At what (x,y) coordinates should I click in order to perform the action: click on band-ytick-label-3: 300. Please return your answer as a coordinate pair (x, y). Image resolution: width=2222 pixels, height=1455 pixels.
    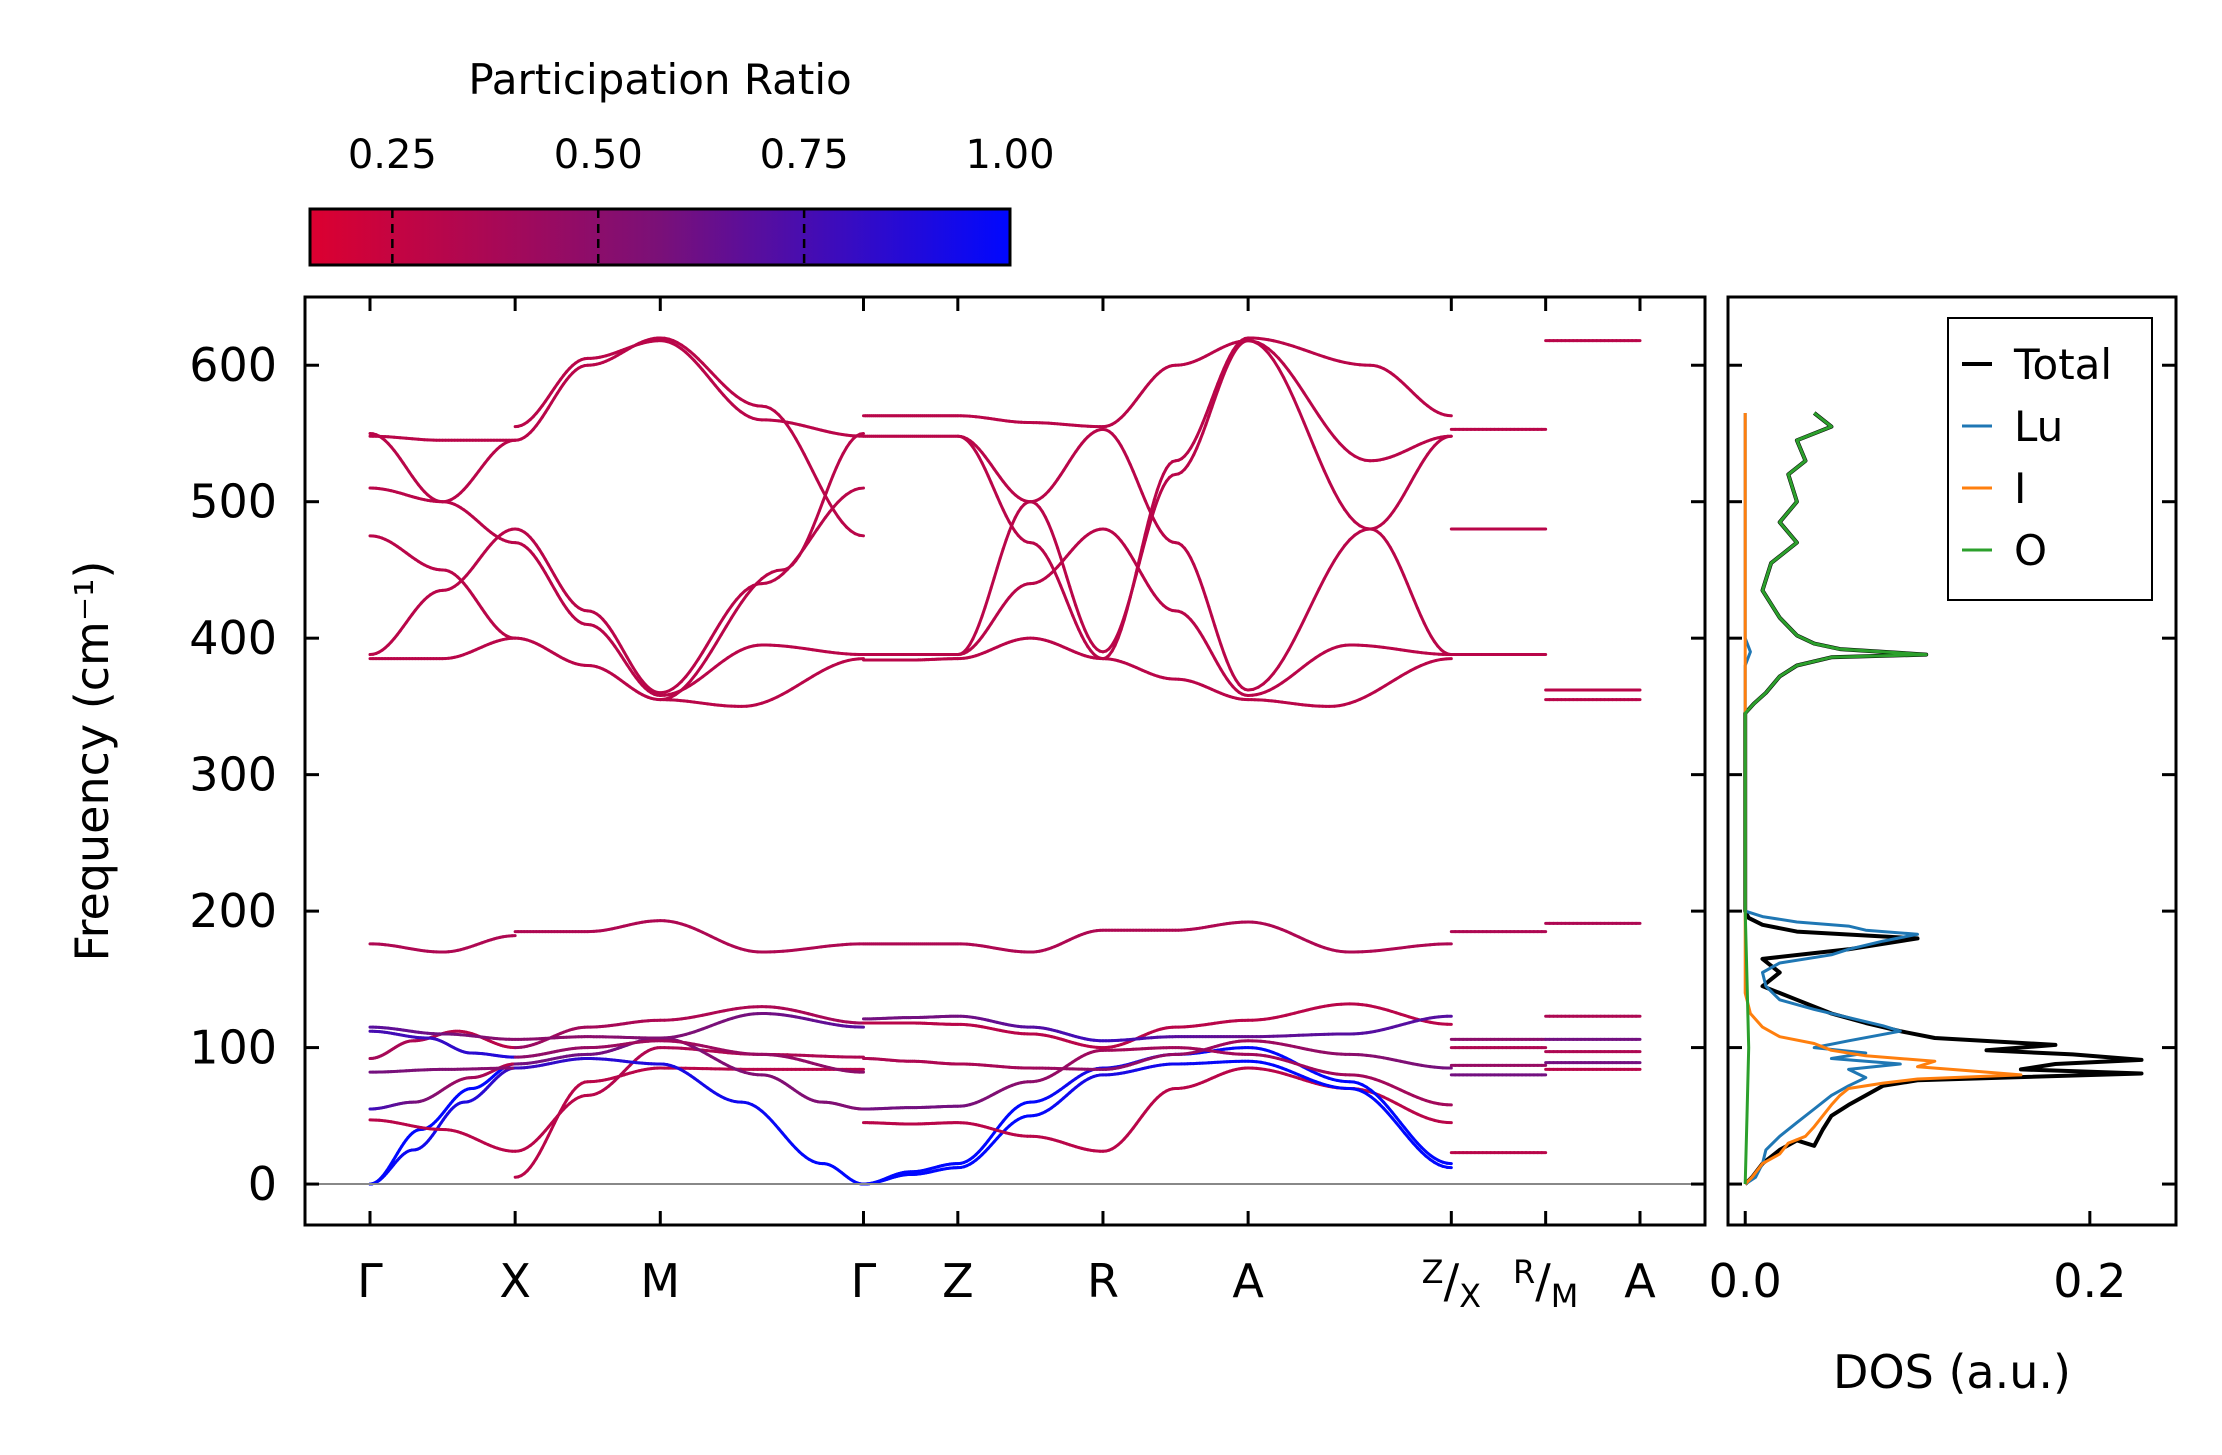
    Looking at the image, I should click on (233, 775).